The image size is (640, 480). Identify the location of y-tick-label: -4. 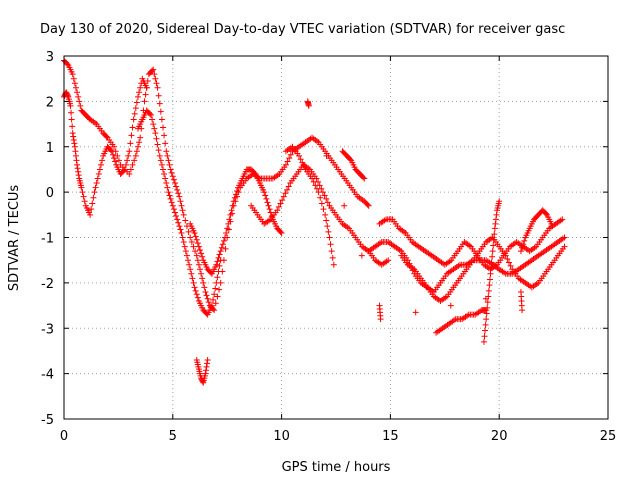
(47, 375).